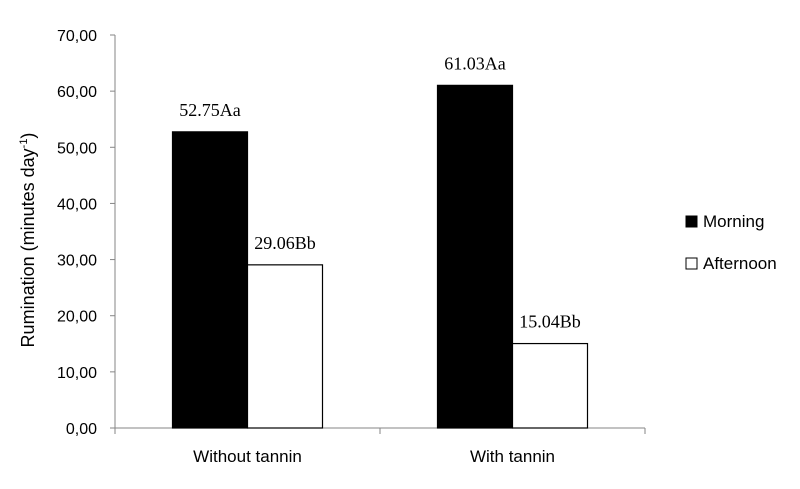 Image resolution: width=800 pixels, height=489 pixels. Describe the element at coordinates (512, 456) in the screenshot. I see `x-category-label: With tannin` at that location.